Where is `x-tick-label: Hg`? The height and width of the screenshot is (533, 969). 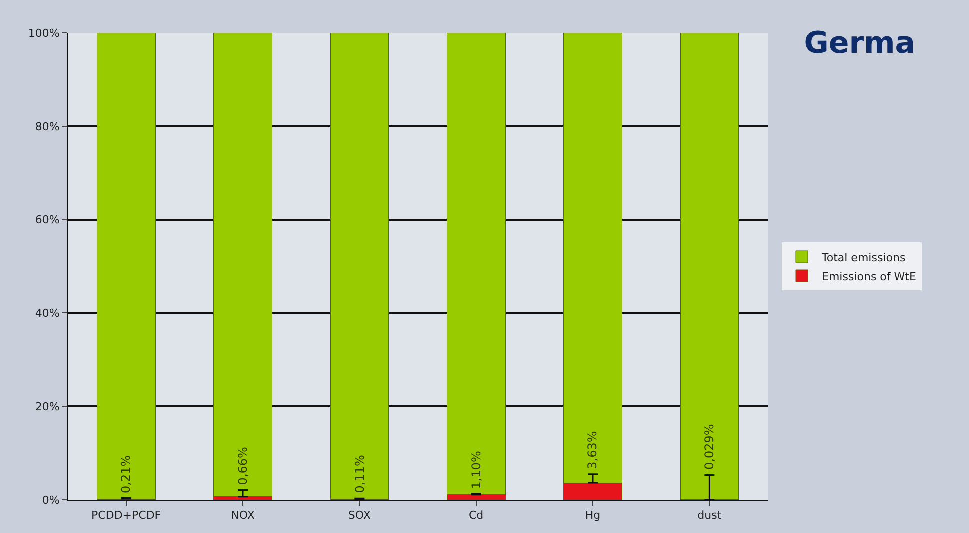 x-tick-label: Hg is located at coordinates (593, 515).